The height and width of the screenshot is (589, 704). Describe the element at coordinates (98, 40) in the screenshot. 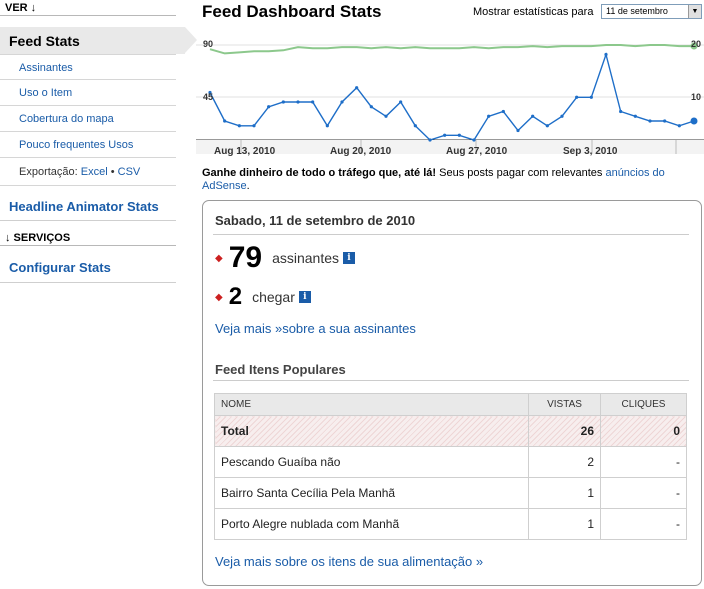

I see `nav-feed-stats: Feed Stats` at that location.